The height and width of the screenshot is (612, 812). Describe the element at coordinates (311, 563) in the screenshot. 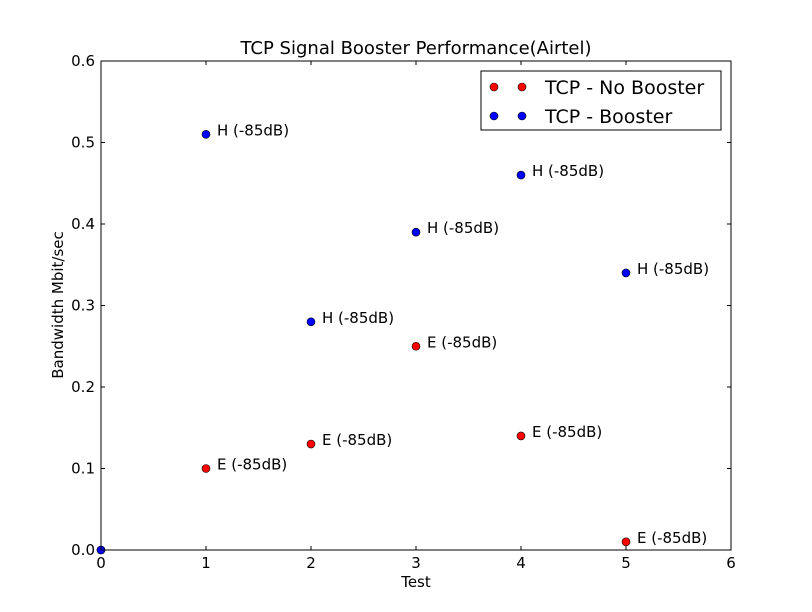

I see `x-tick-label: 2` at that location.